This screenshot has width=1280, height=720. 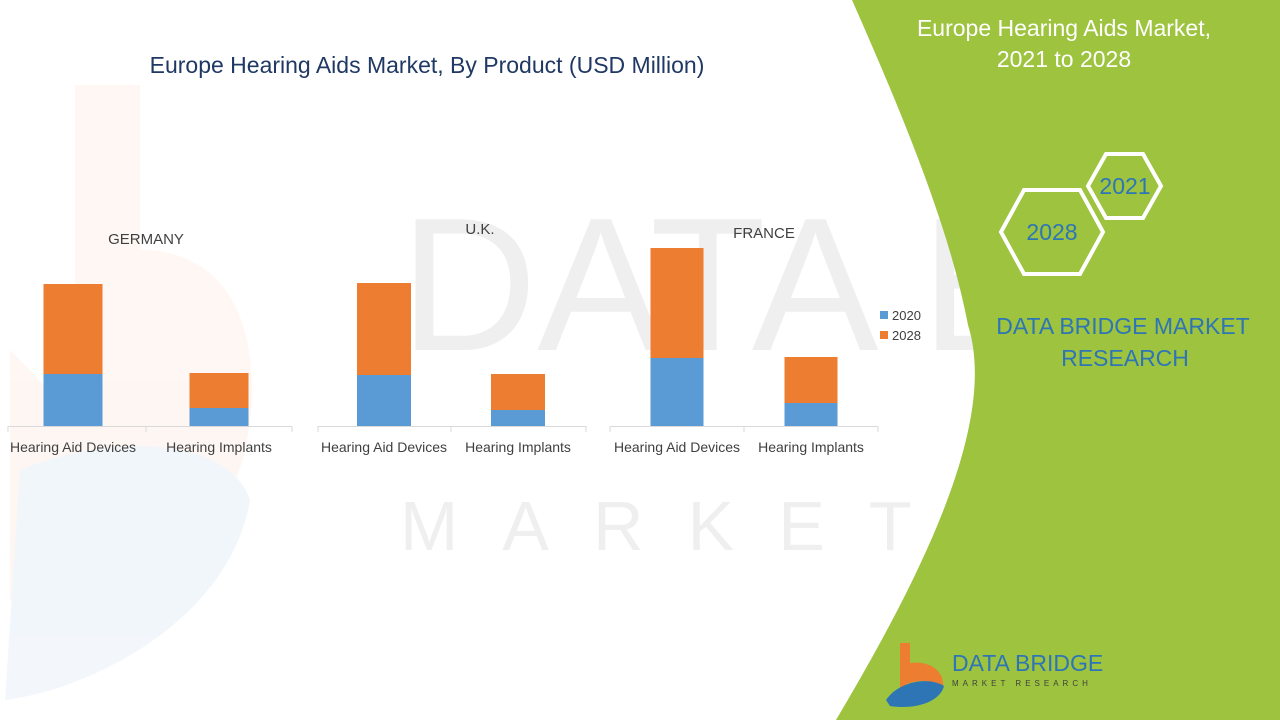 I want to click on brand-name-line2: RESEARCH, so click(x=1125, y=358).